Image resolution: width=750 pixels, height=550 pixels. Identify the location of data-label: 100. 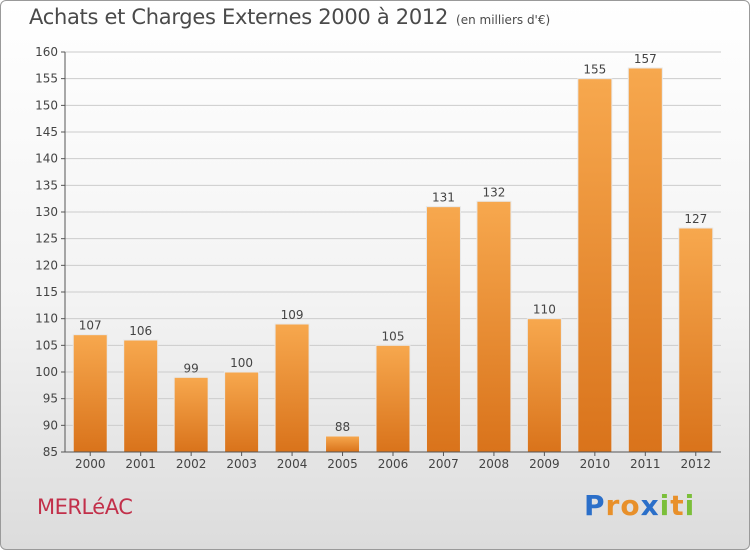
(241, 363).